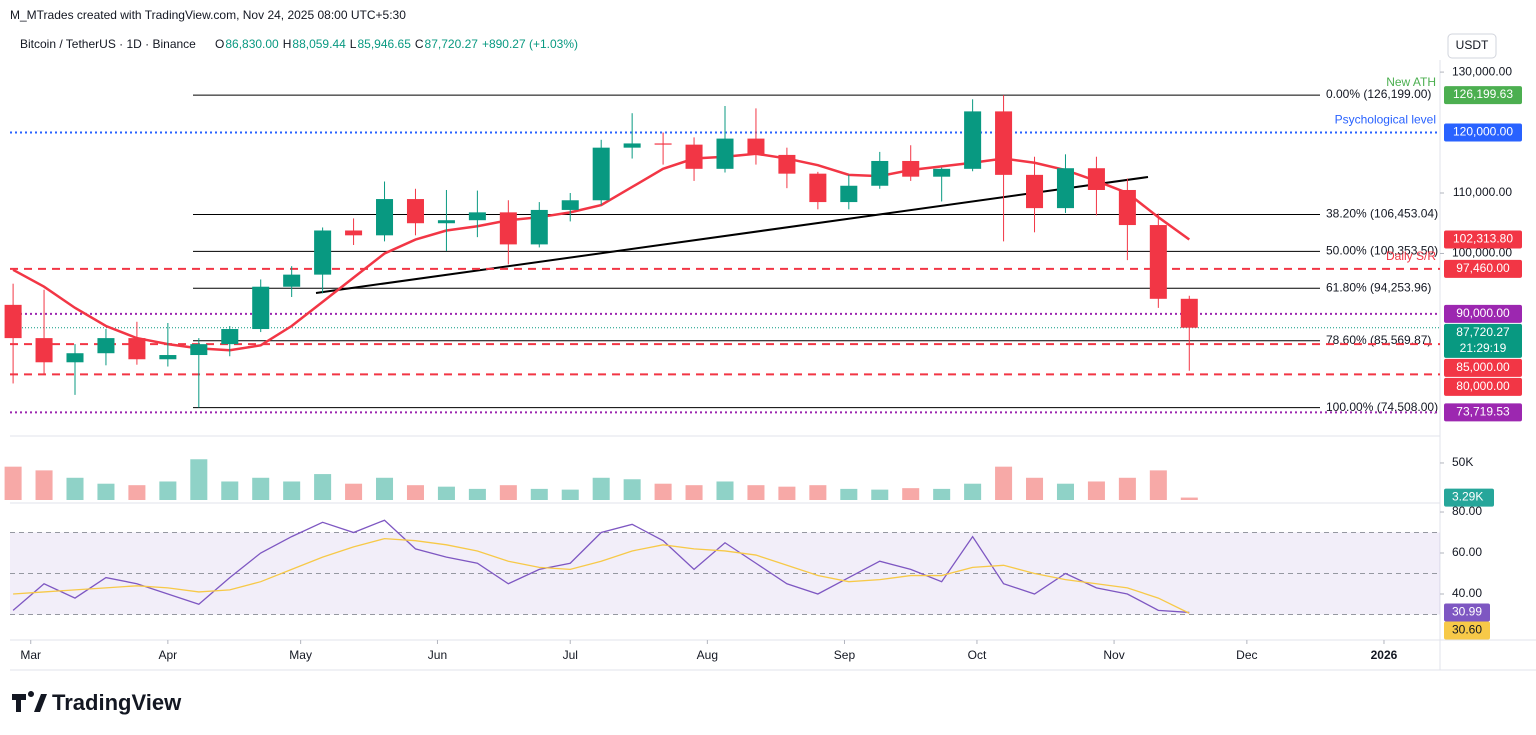  I want to click on fib-label: 38.20% (106,453.04), so click(1382, 214).